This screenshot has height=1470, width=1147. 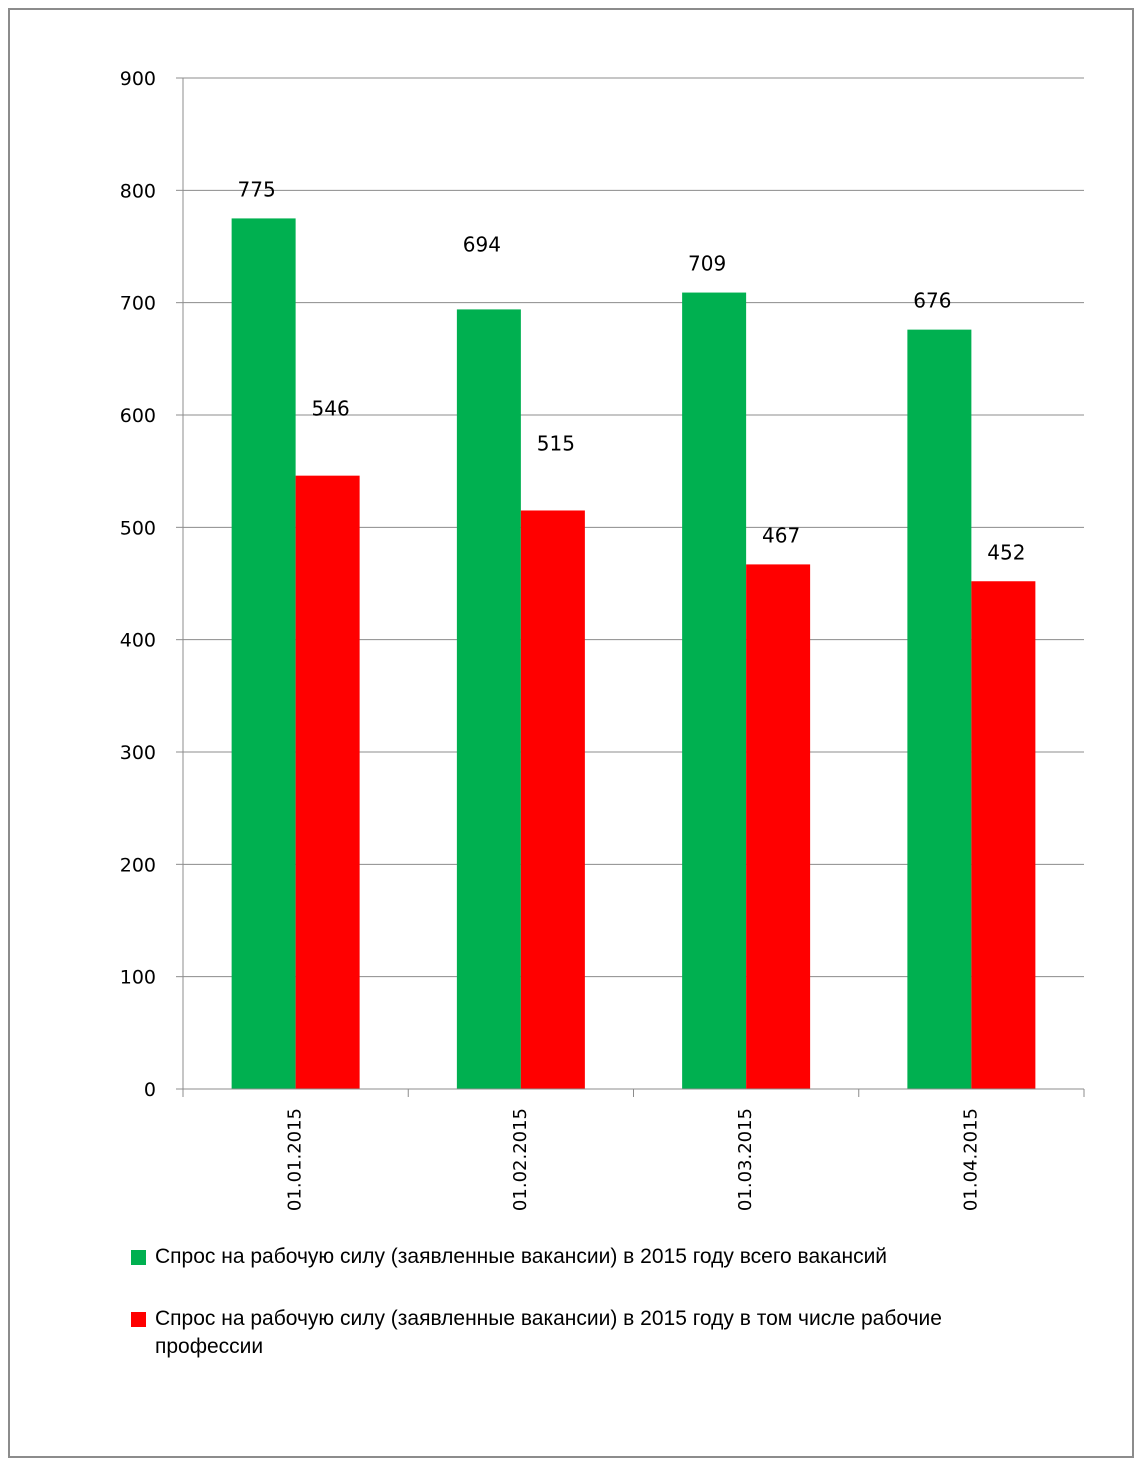 I want to click on data-label: 452, so click(x=1006, y=552).